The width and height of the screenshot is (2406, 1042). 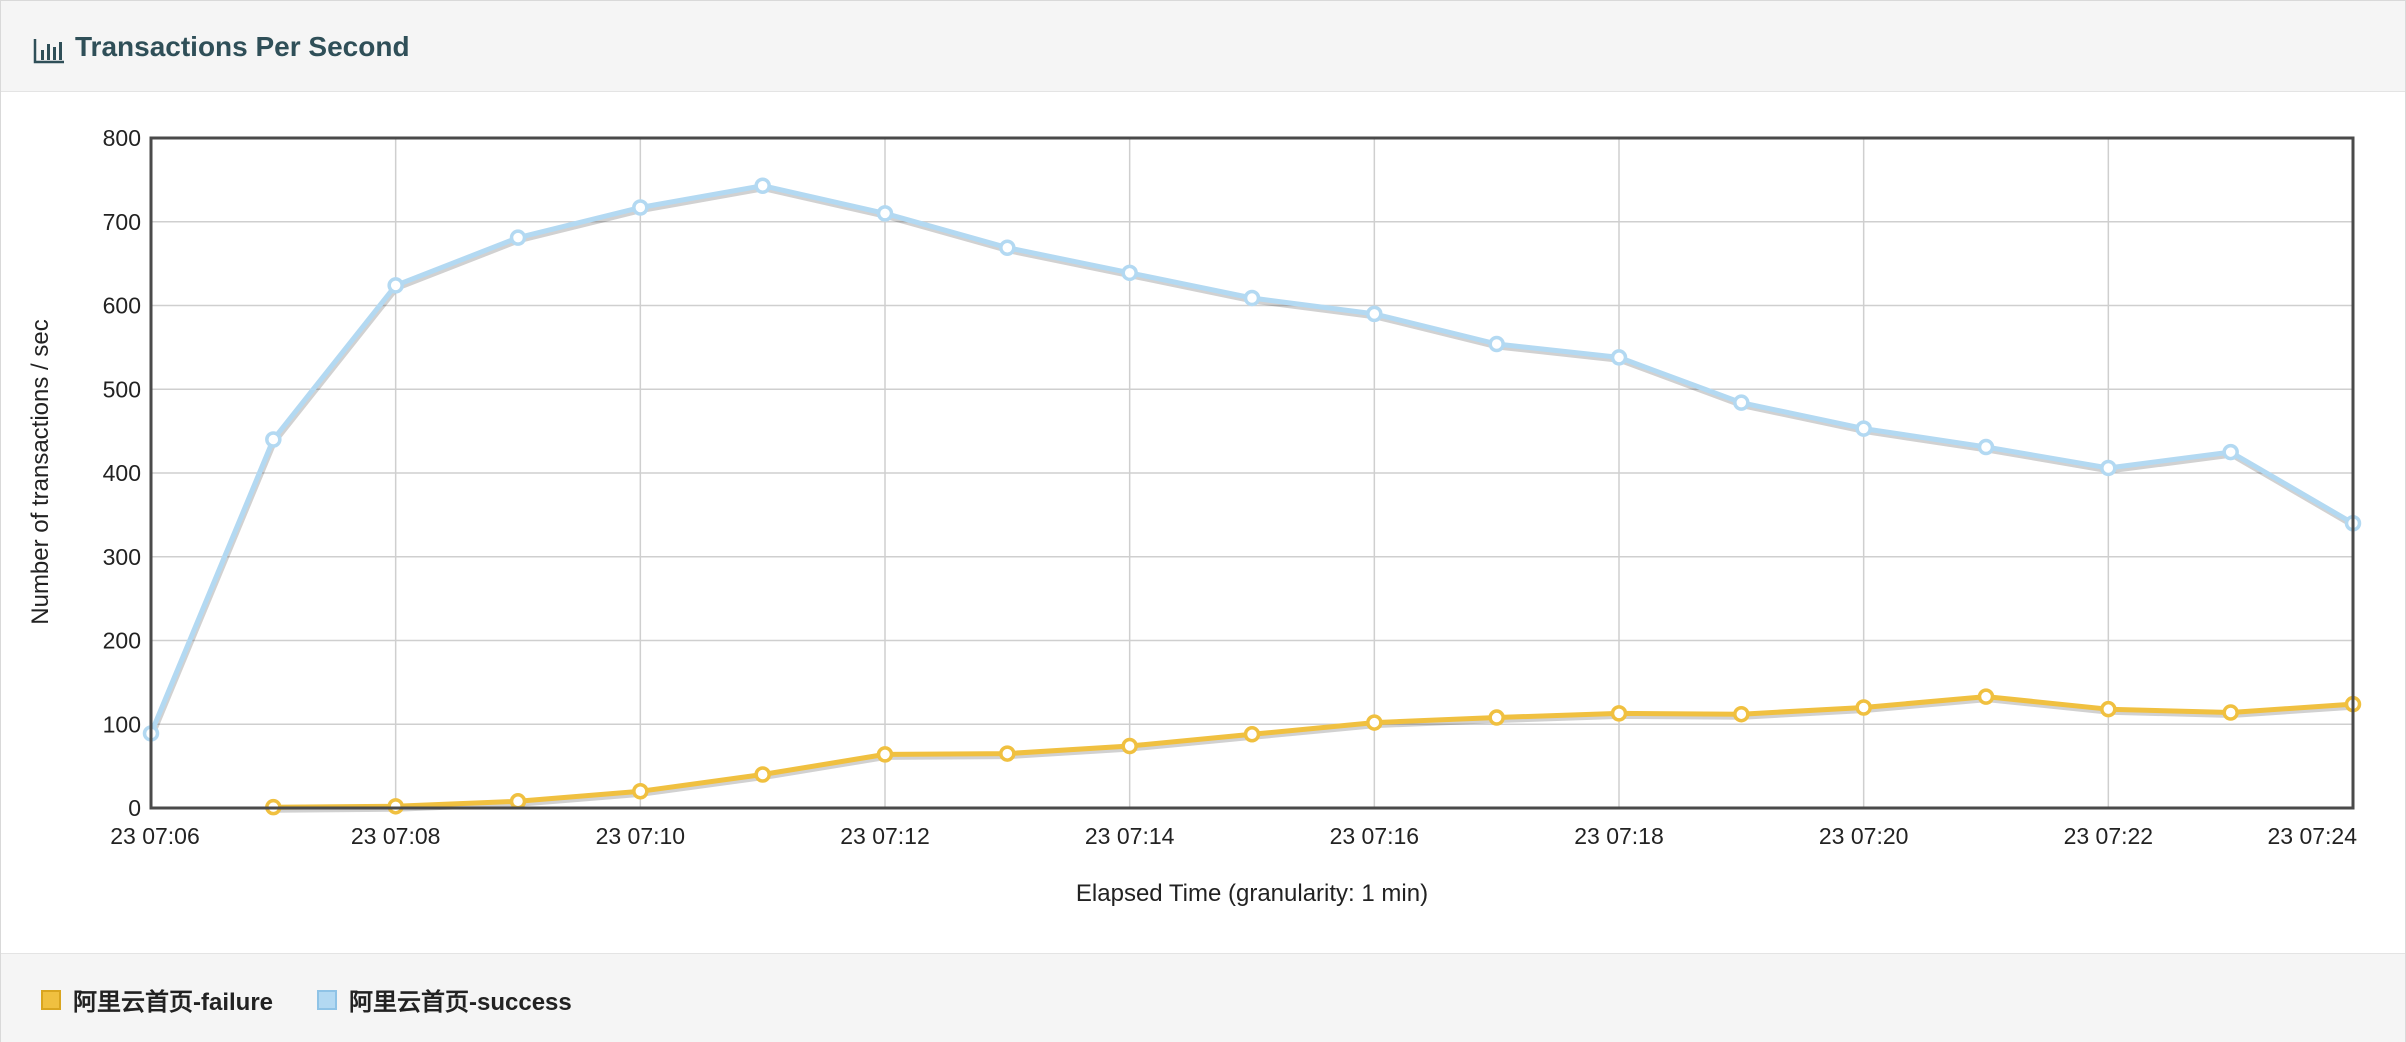 I want to click on x-tick-label: 23 07:10, so click(x=641, y=836).